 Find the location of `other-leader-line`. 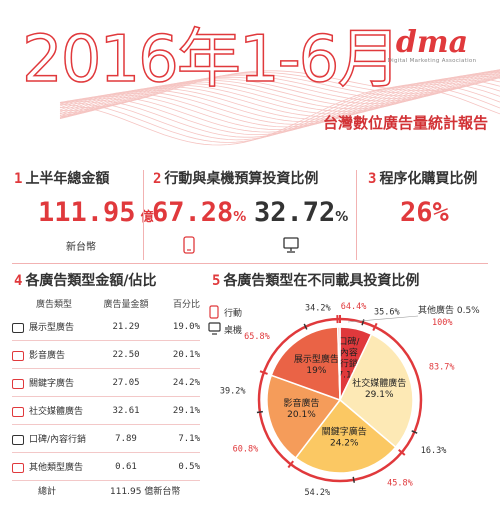

other-leader-line is located at coordinates (383, 319).